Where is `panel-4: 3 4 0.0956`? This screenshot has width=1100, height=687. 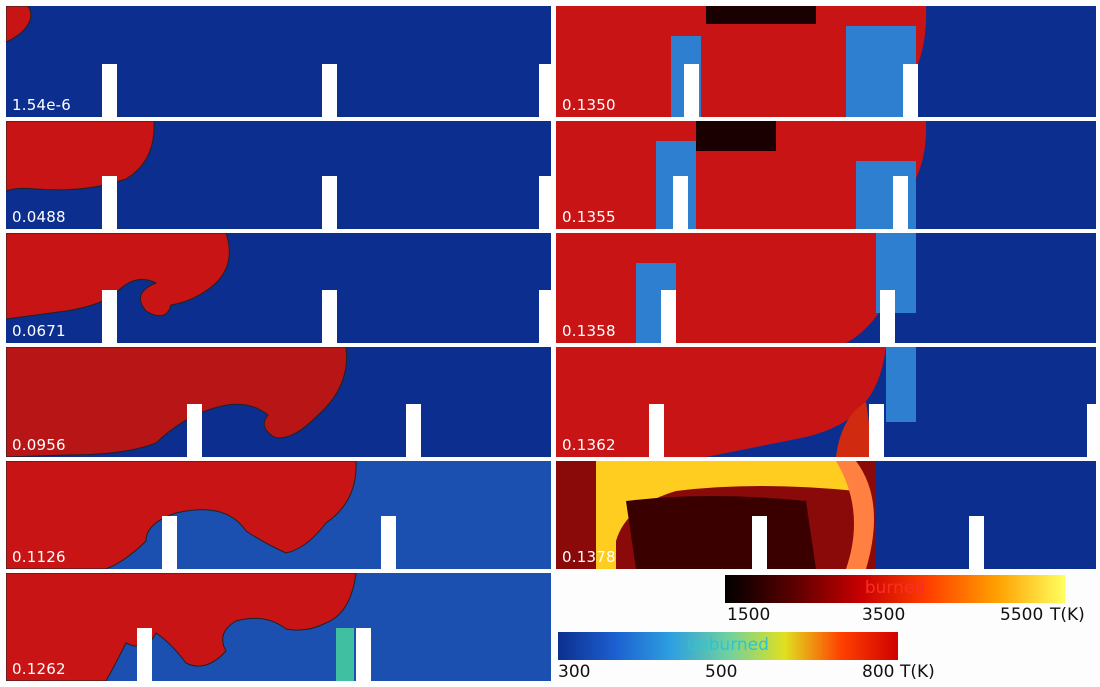 panel-4: 3 4 0.0956 is located at coordinates (278, 402).